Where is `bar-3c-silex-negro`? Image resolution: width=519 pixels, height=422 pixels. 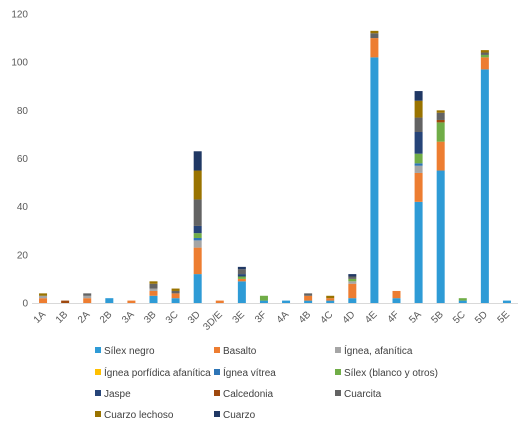
bar-3c-silex-negro is located at coordinates (175, 300).